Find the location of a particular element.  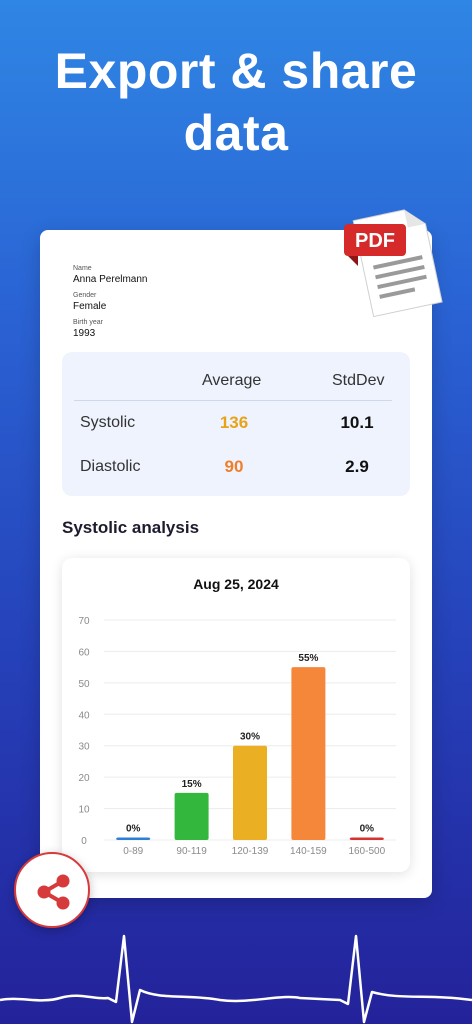

gender-value: Female is located at coordinates (90, 306).